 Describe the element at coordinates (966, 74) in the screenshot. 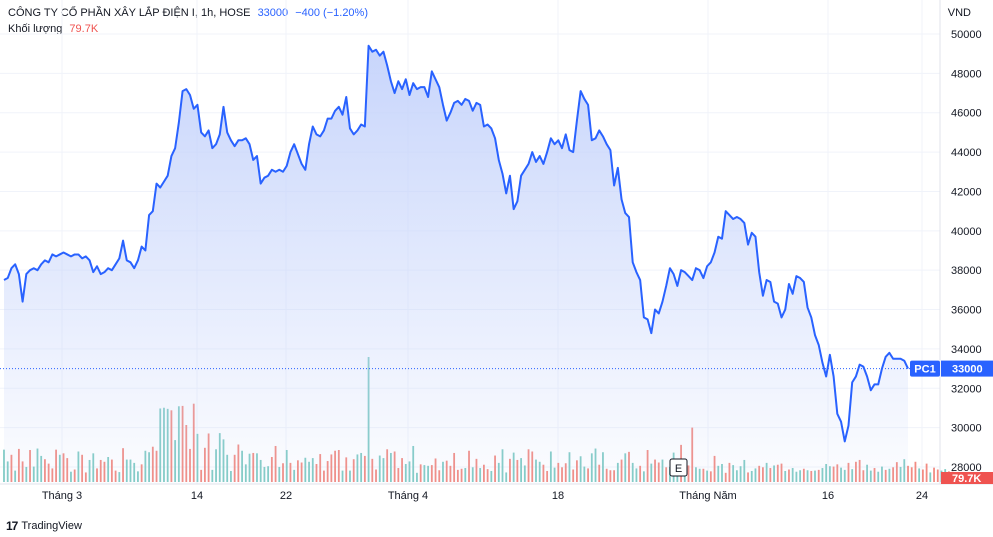

I see `y-tick-label: 48000` at that location.